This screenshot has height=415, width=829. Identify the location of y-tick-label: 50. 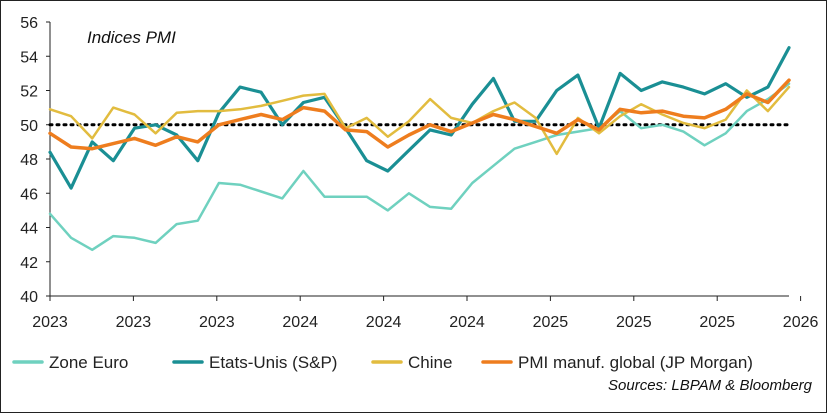
(29, 126).